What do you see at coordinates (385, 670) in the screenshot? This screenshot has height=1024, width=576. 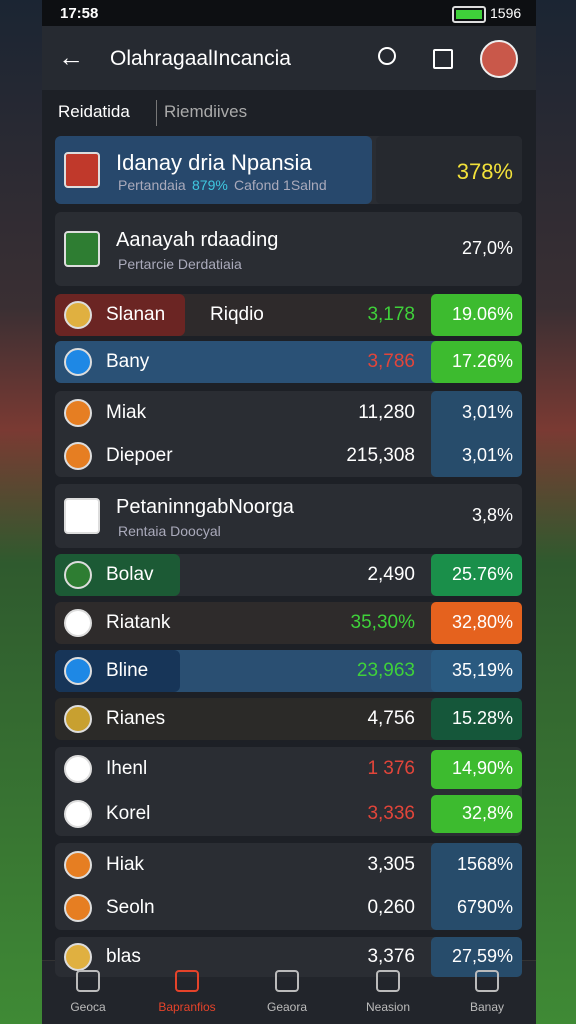 I see `count: 23,963` at bounding box center [385, 670].